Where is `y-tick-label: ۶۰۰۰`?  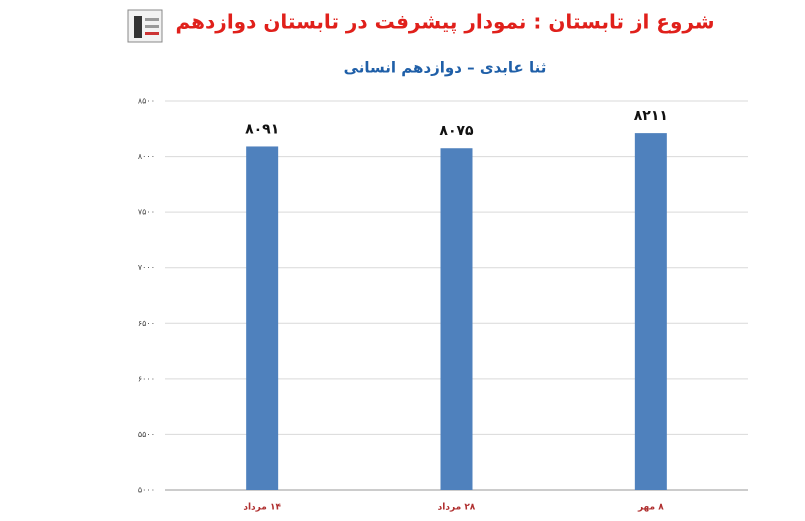
y-tick-label: ۶۰۰۰ is located at coordinates (146, 378).